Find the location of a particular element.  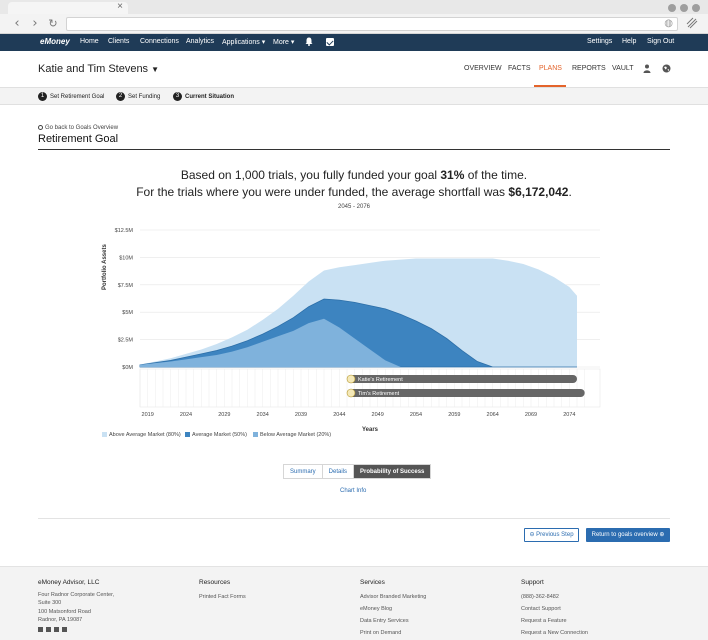

y-tick-label: $7.5M is located at coordinates (126, 286).